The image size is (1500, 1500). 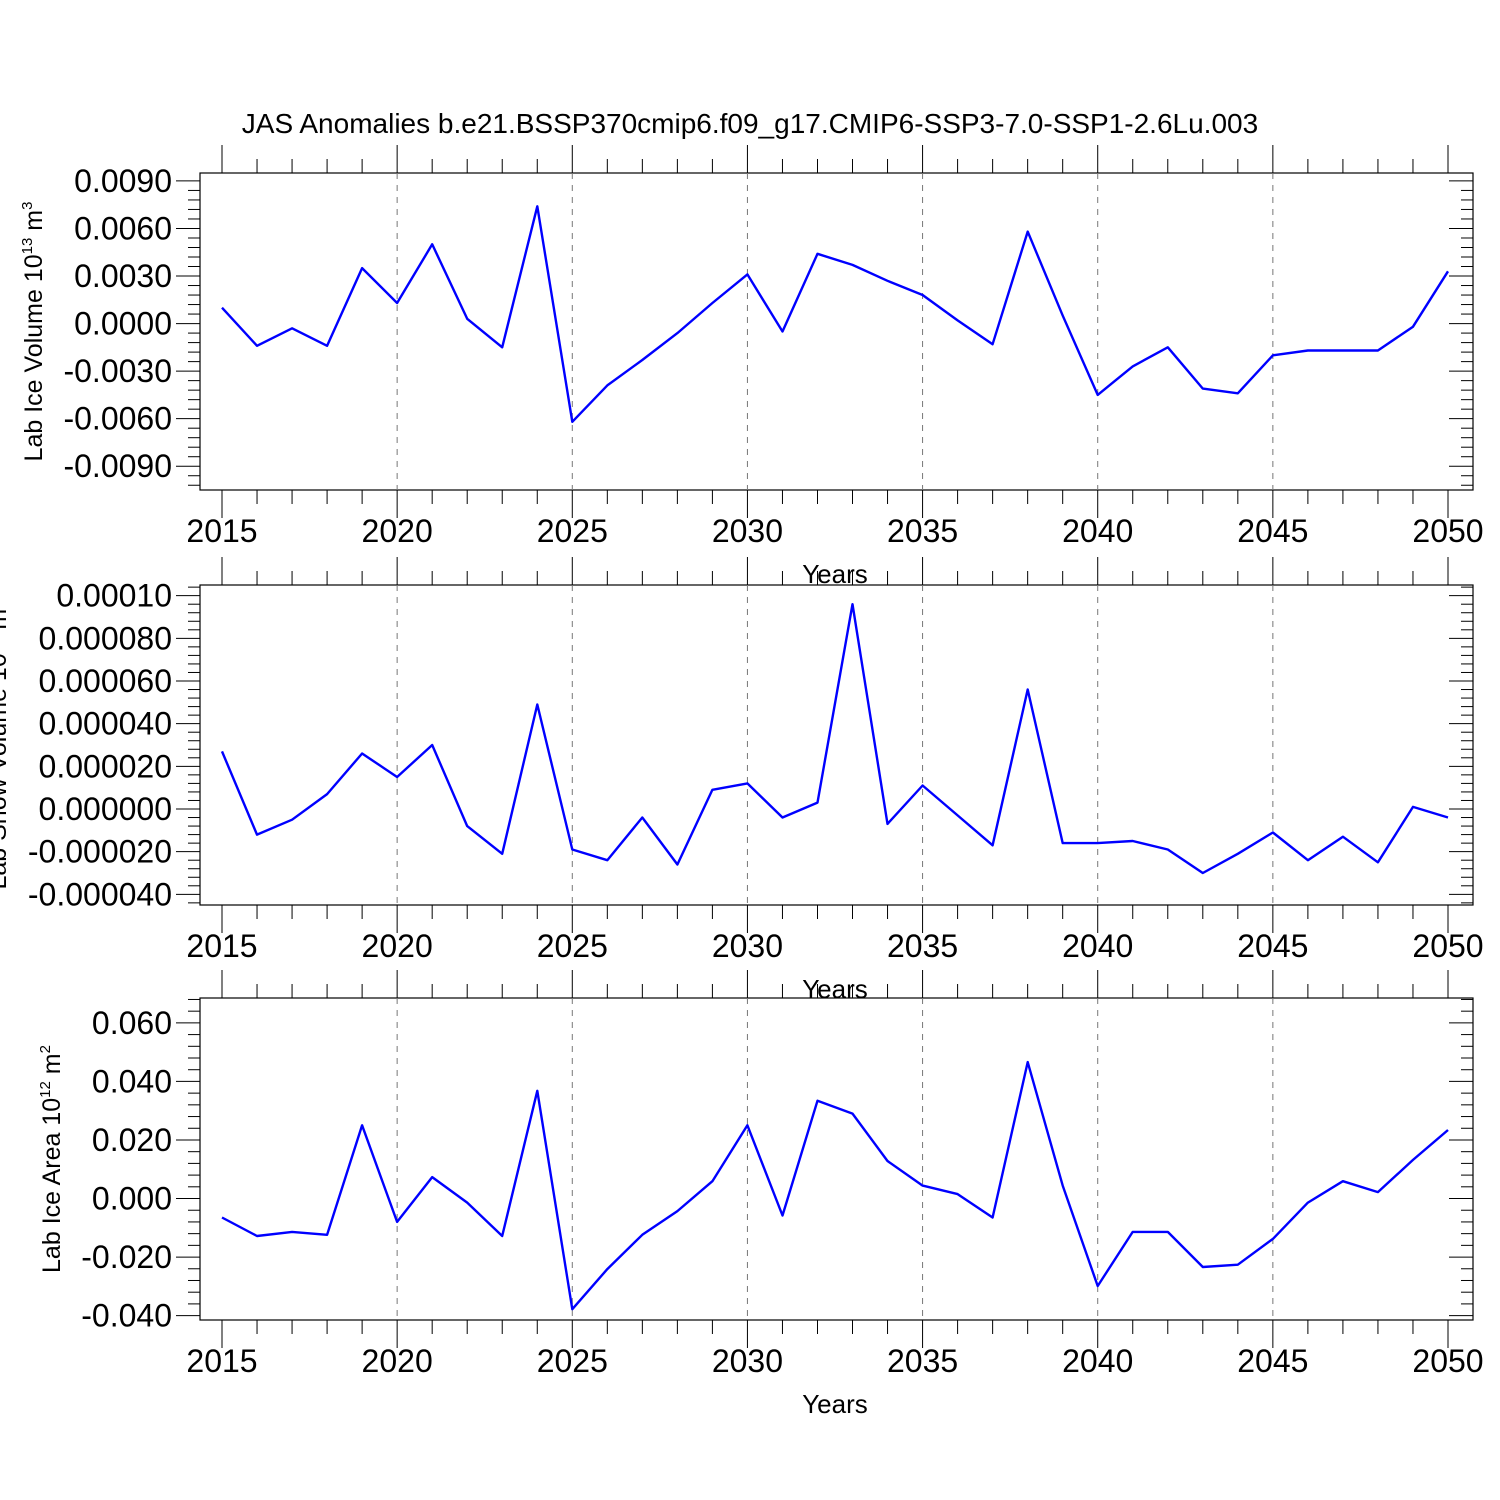 What do you see at coordinates (6, 744) in the screenshot?
I see `y-axis-label: Lab Snow Volume 1013 m3` at bounding box center [6, 744].